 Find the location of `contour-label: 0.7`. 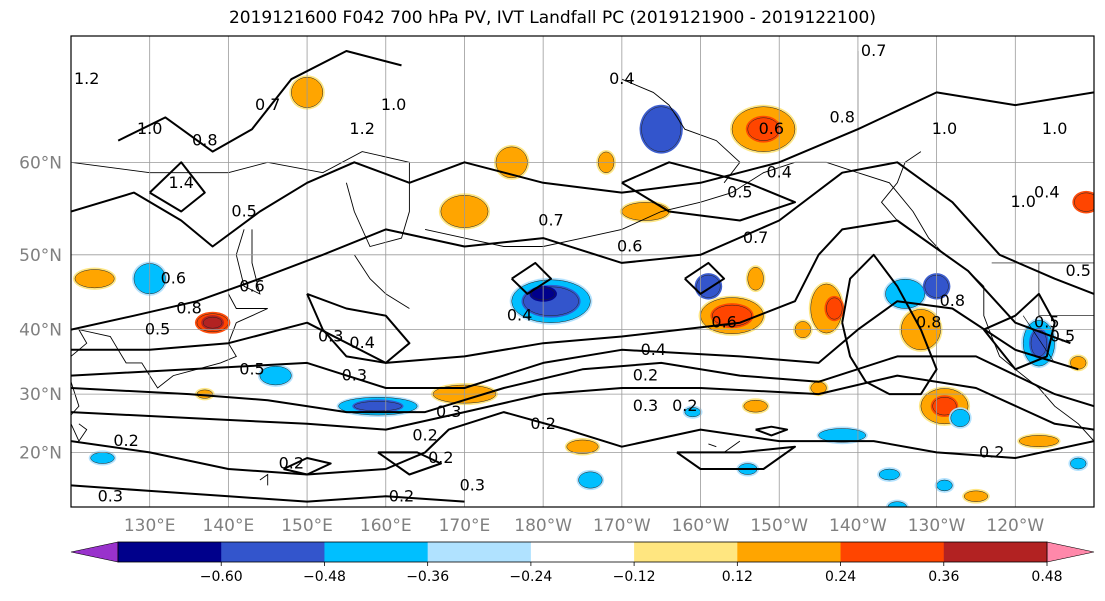

contour-label: 0.7 is located at coordinates (267, 104).